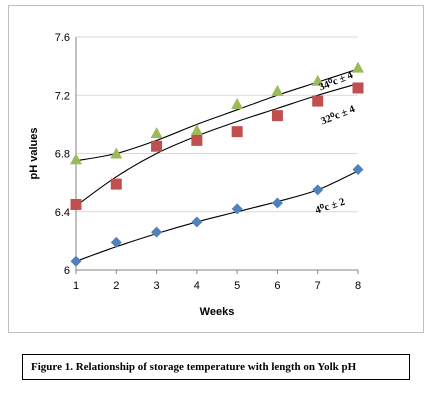 The width and height of the screenshot is (433, 402). Describe the element at coordinates (62, 213) in the screenshot. I see `y-tick-label: 6.4` at that location.